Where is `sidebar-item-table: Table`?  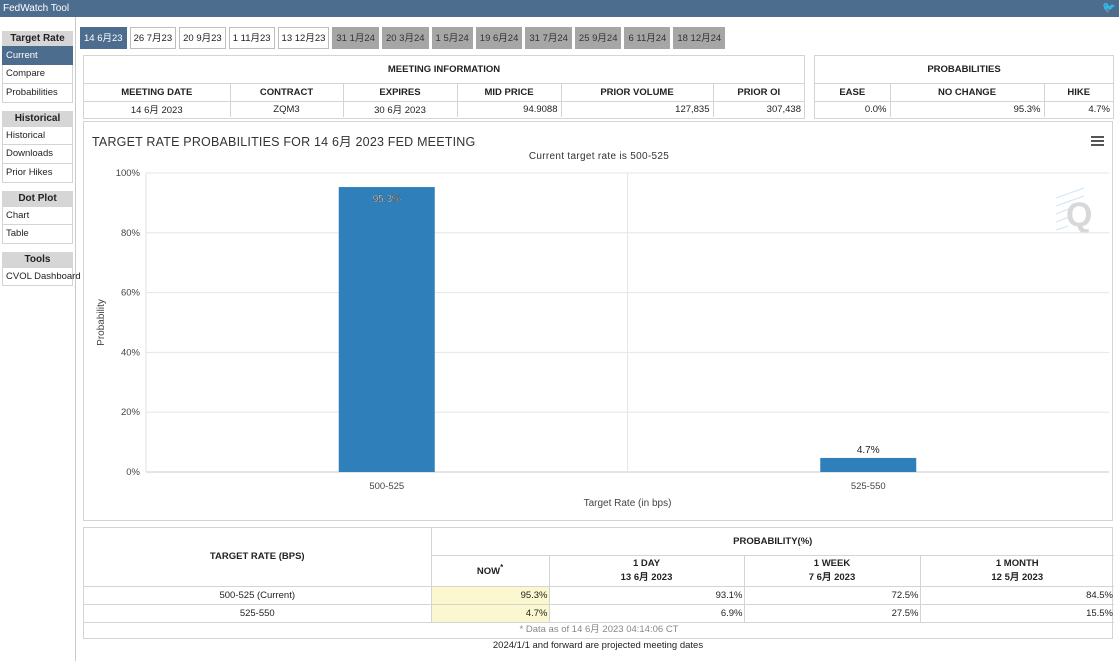
sidebar-item-table: Table is located at coordinates (37, 234).